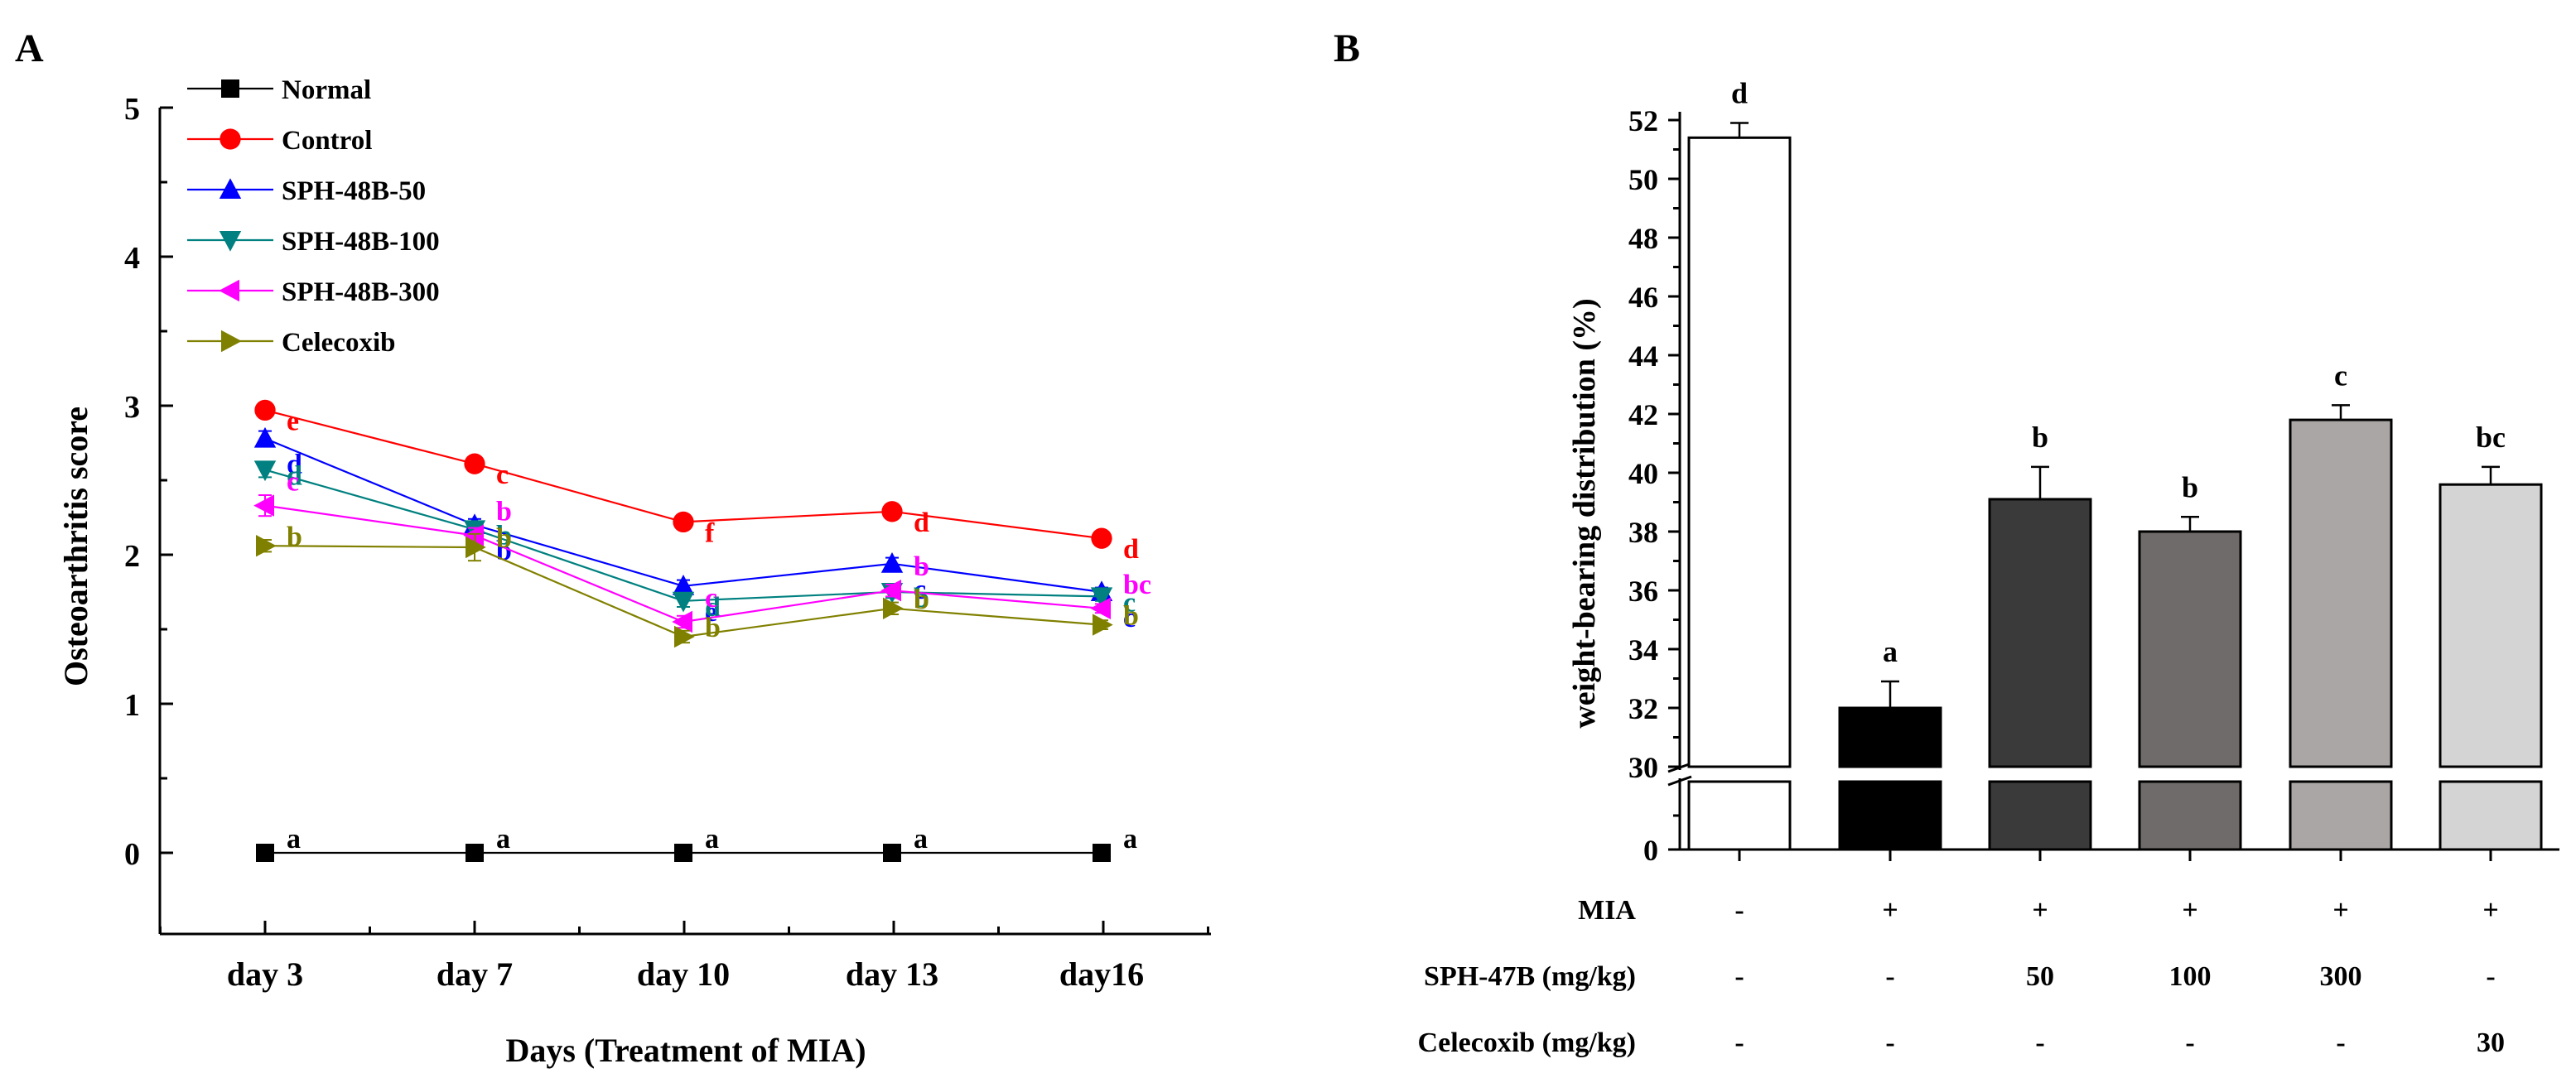 The image size is (2576, 1083). What do you see at coordinates (1643, 356) in the screenshot?
I see `y-tick-label: 44` at bounding box center [1643, 356].